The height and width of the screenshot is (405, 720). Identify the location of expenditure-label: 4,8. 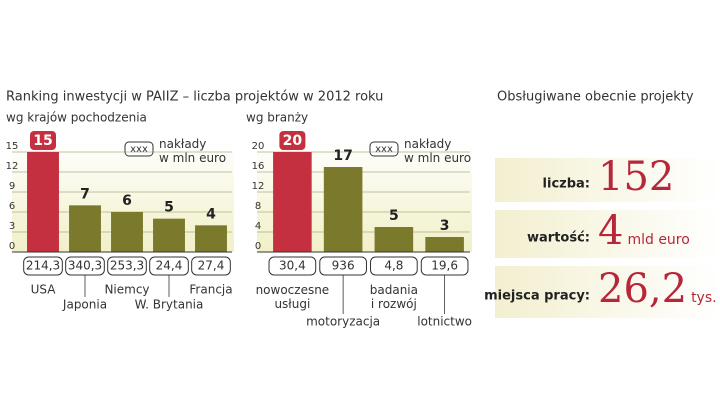
(393, 266).